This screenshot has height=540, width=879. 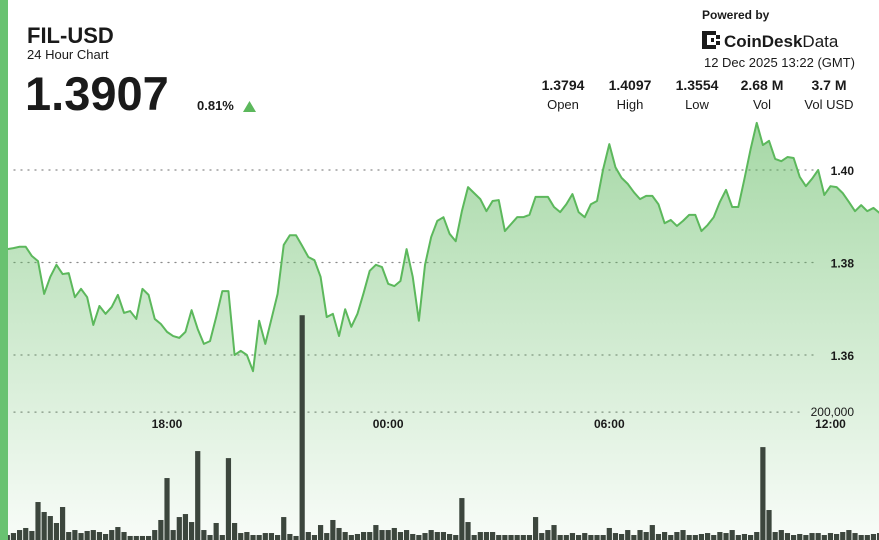 I want to click on brand: CoinDeskData, so click(x=781, y=41).